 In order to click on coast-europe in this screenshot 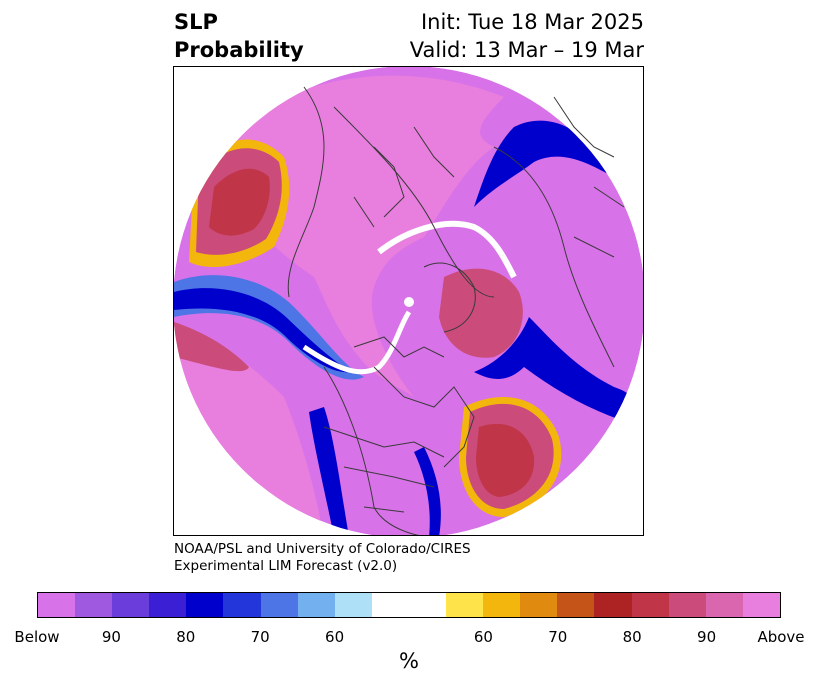, I will do `click(554, 257)`.